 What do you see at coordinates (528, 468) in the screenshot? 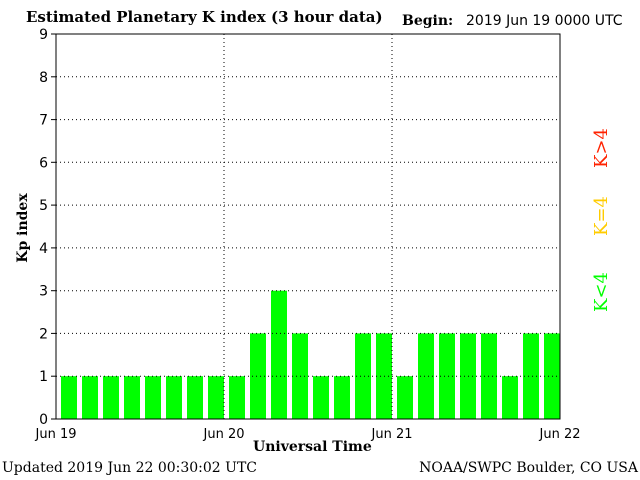
I see `credit-text: NOAA/SWPC Boulder, CO USA` at bounding box center [528, 468].